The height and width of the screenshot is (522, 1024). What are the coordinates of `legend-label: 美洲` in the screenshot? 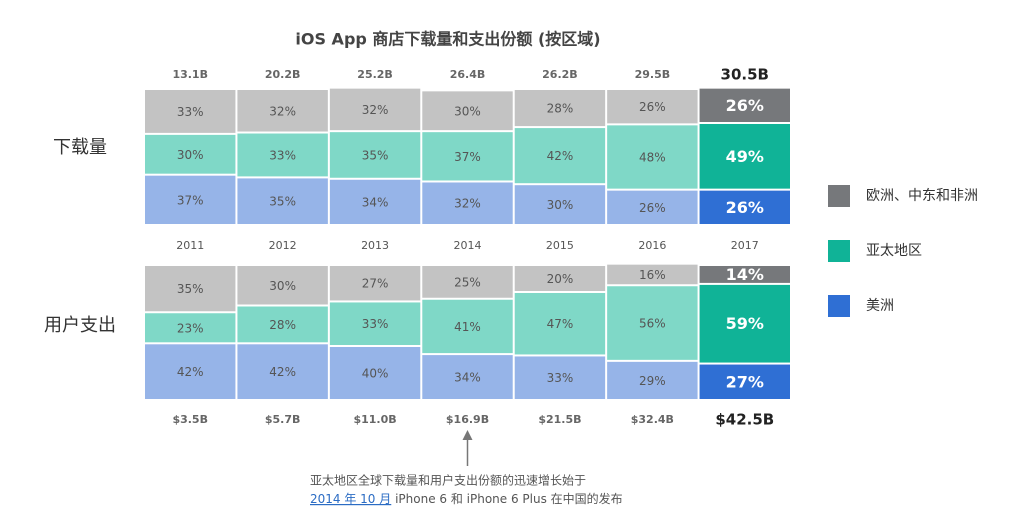 It's located at (880, 306).